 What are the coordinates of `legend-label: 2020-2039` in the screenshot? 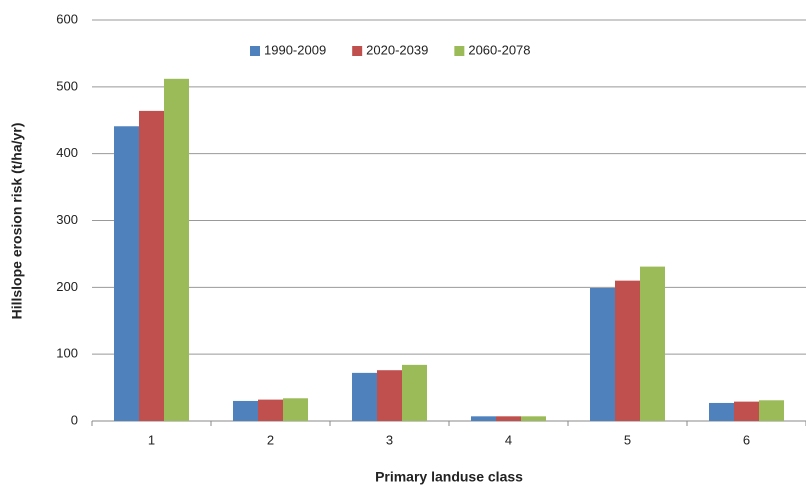 It's located at (397, 49).